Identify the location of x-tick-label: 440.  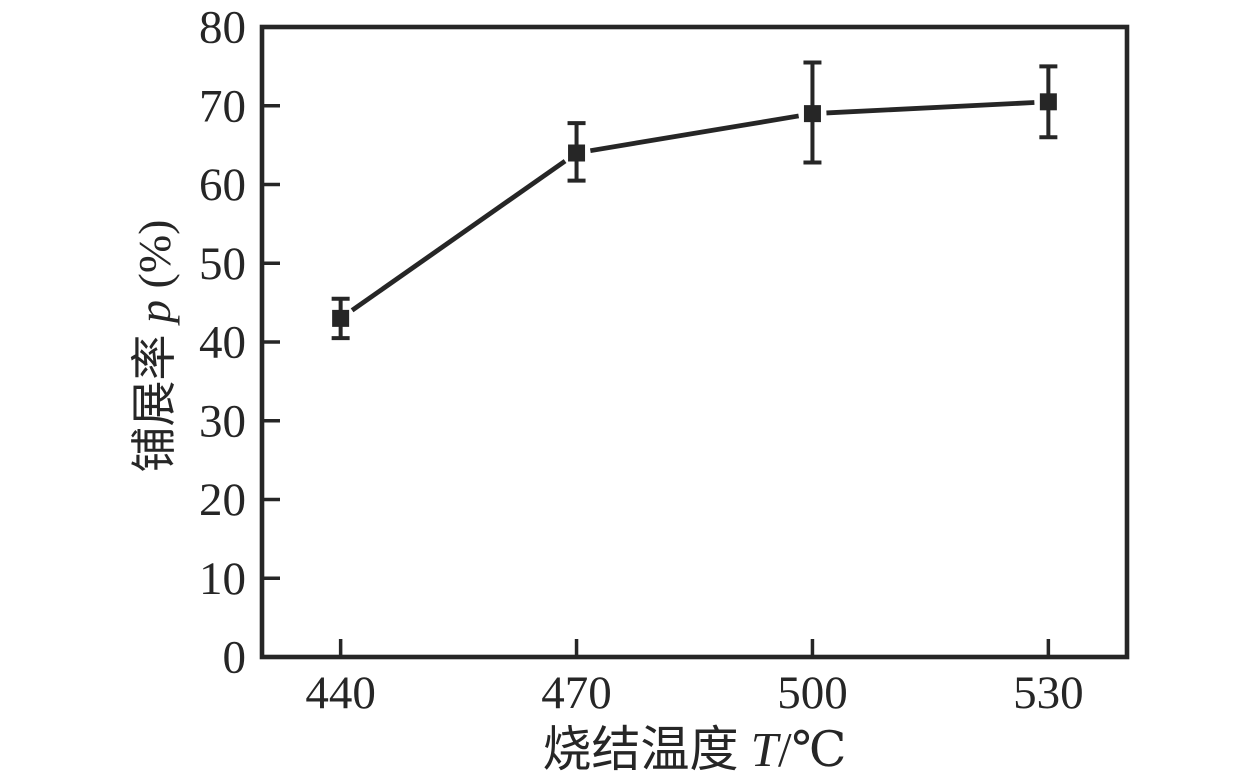
(340, 693).